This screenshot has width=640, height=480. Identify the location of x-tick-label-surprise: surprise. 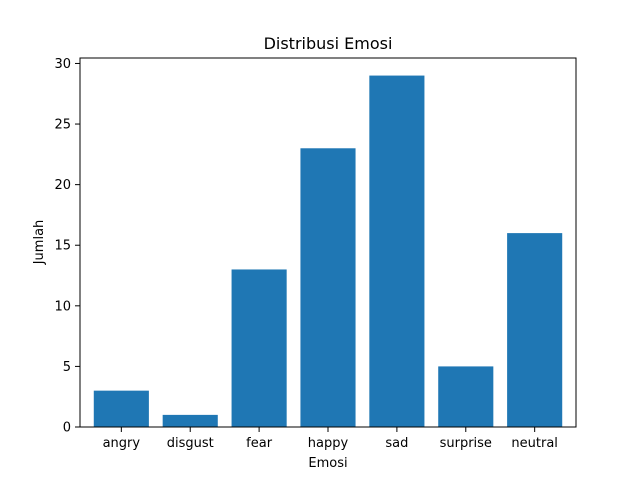
(466, 443).